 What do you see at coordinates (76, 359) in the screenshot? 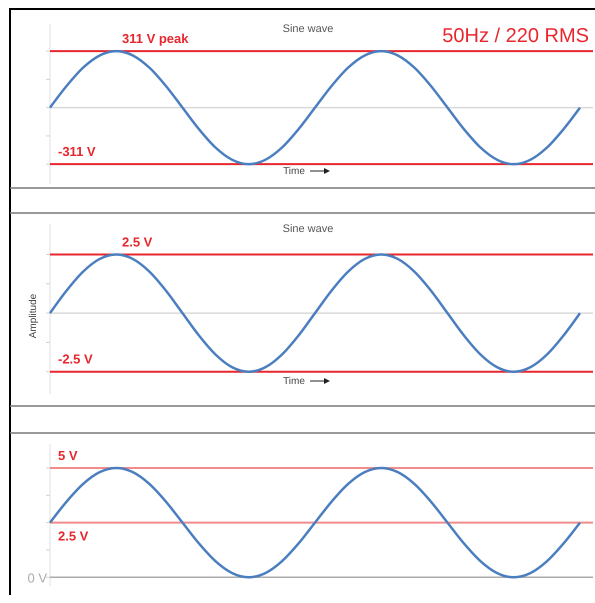
I see `ref-line-label: -2.5 V` at bounding box center [76, 359].